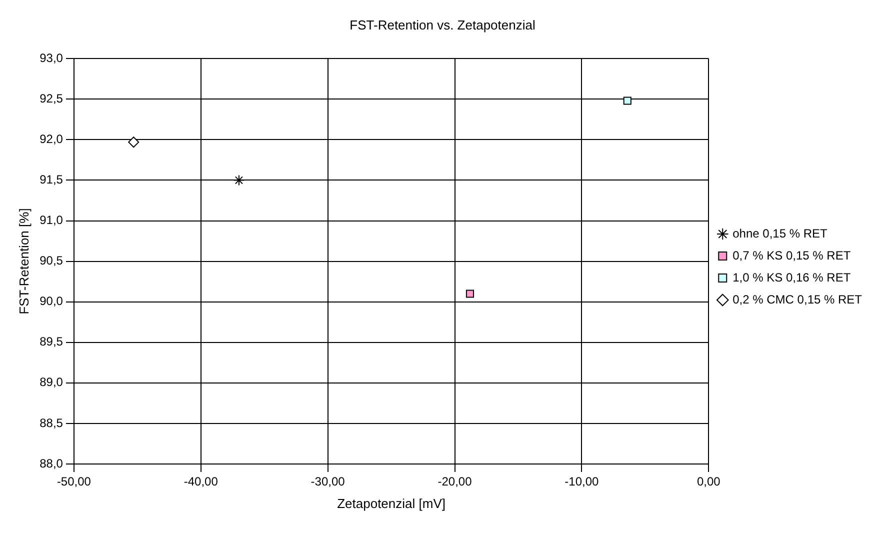  What do you see at coordinates (52, 261) in the screenshot?
I see `y-tick-label: 90,5` at bounding box center [52, 261].